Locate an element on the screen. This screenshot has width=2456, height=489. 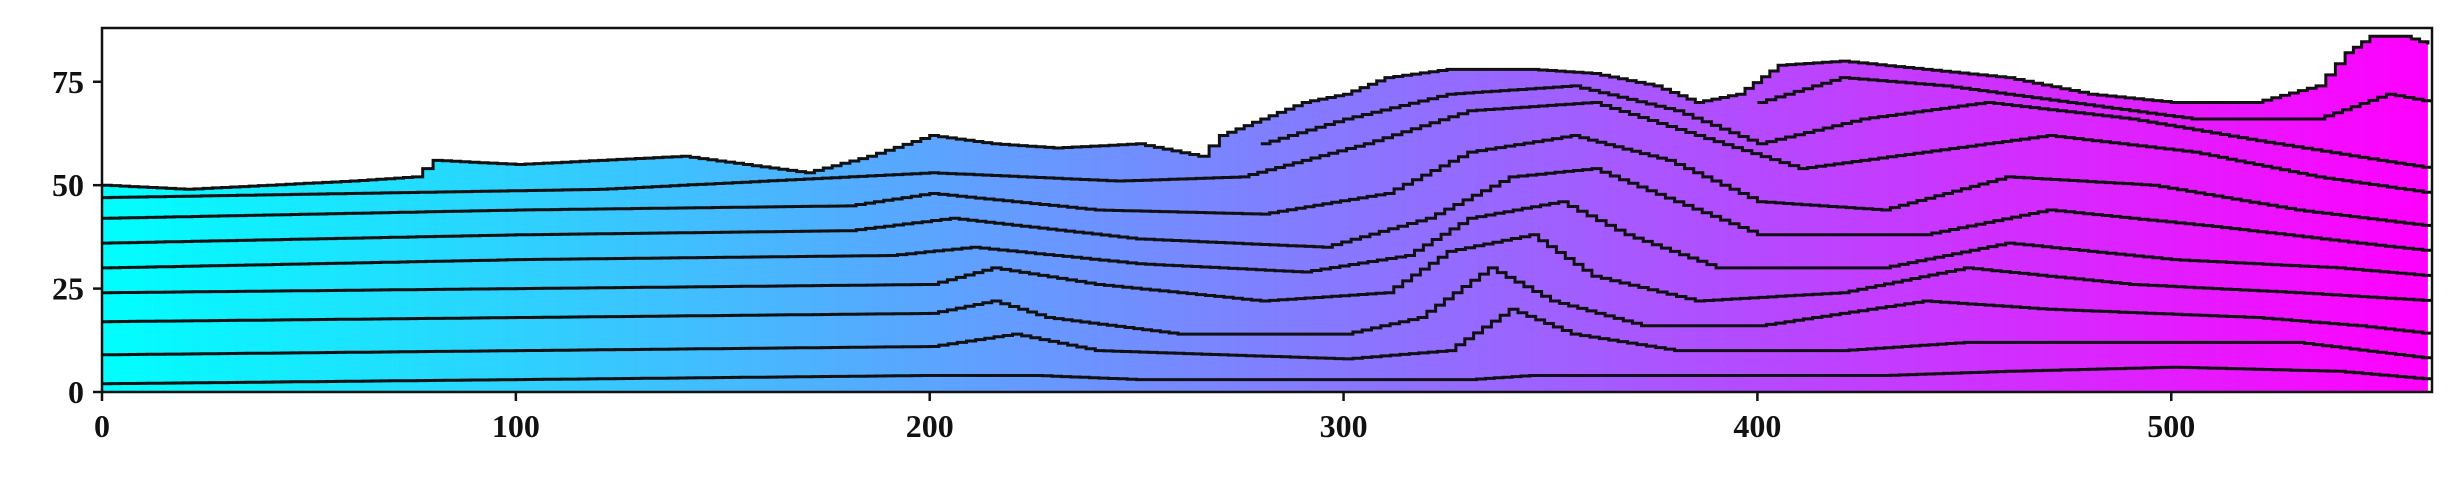
y-tick-label: 75 is located at coordinates (68, 82).